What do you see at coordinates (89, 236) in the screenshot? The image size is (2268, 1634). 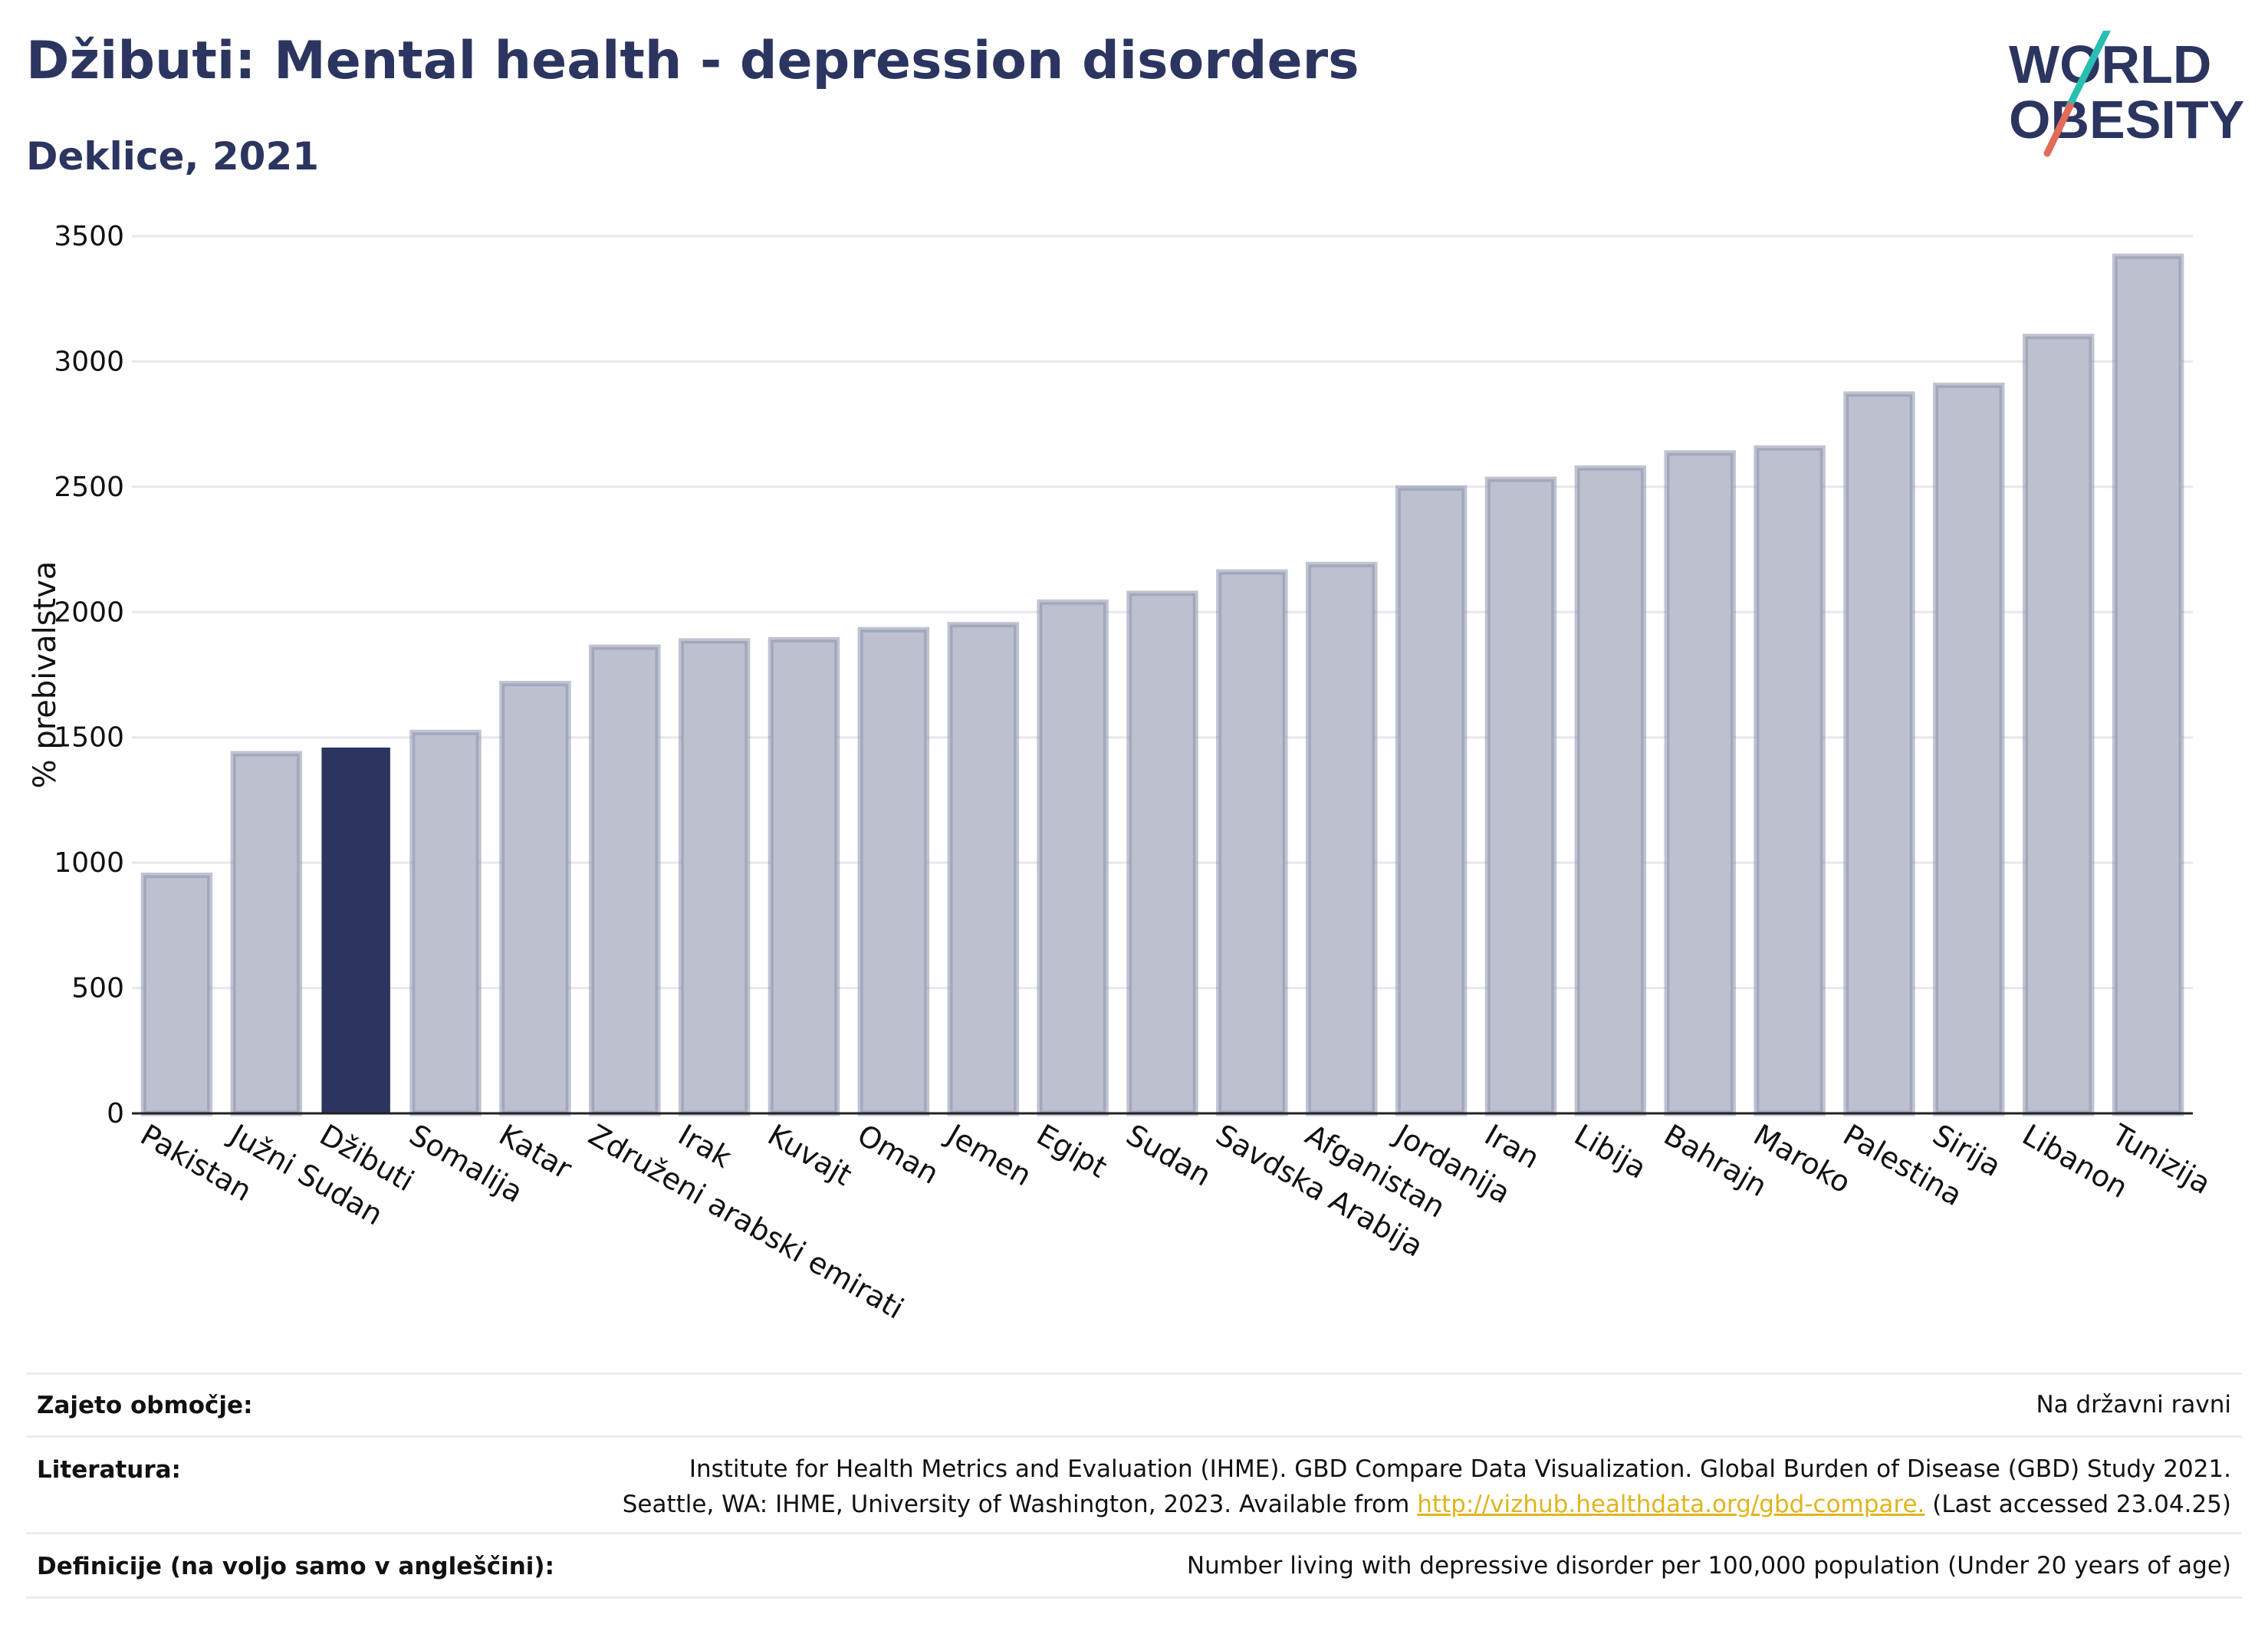 I see `y-tick-label: 3500` at bounding box center [89, 236].